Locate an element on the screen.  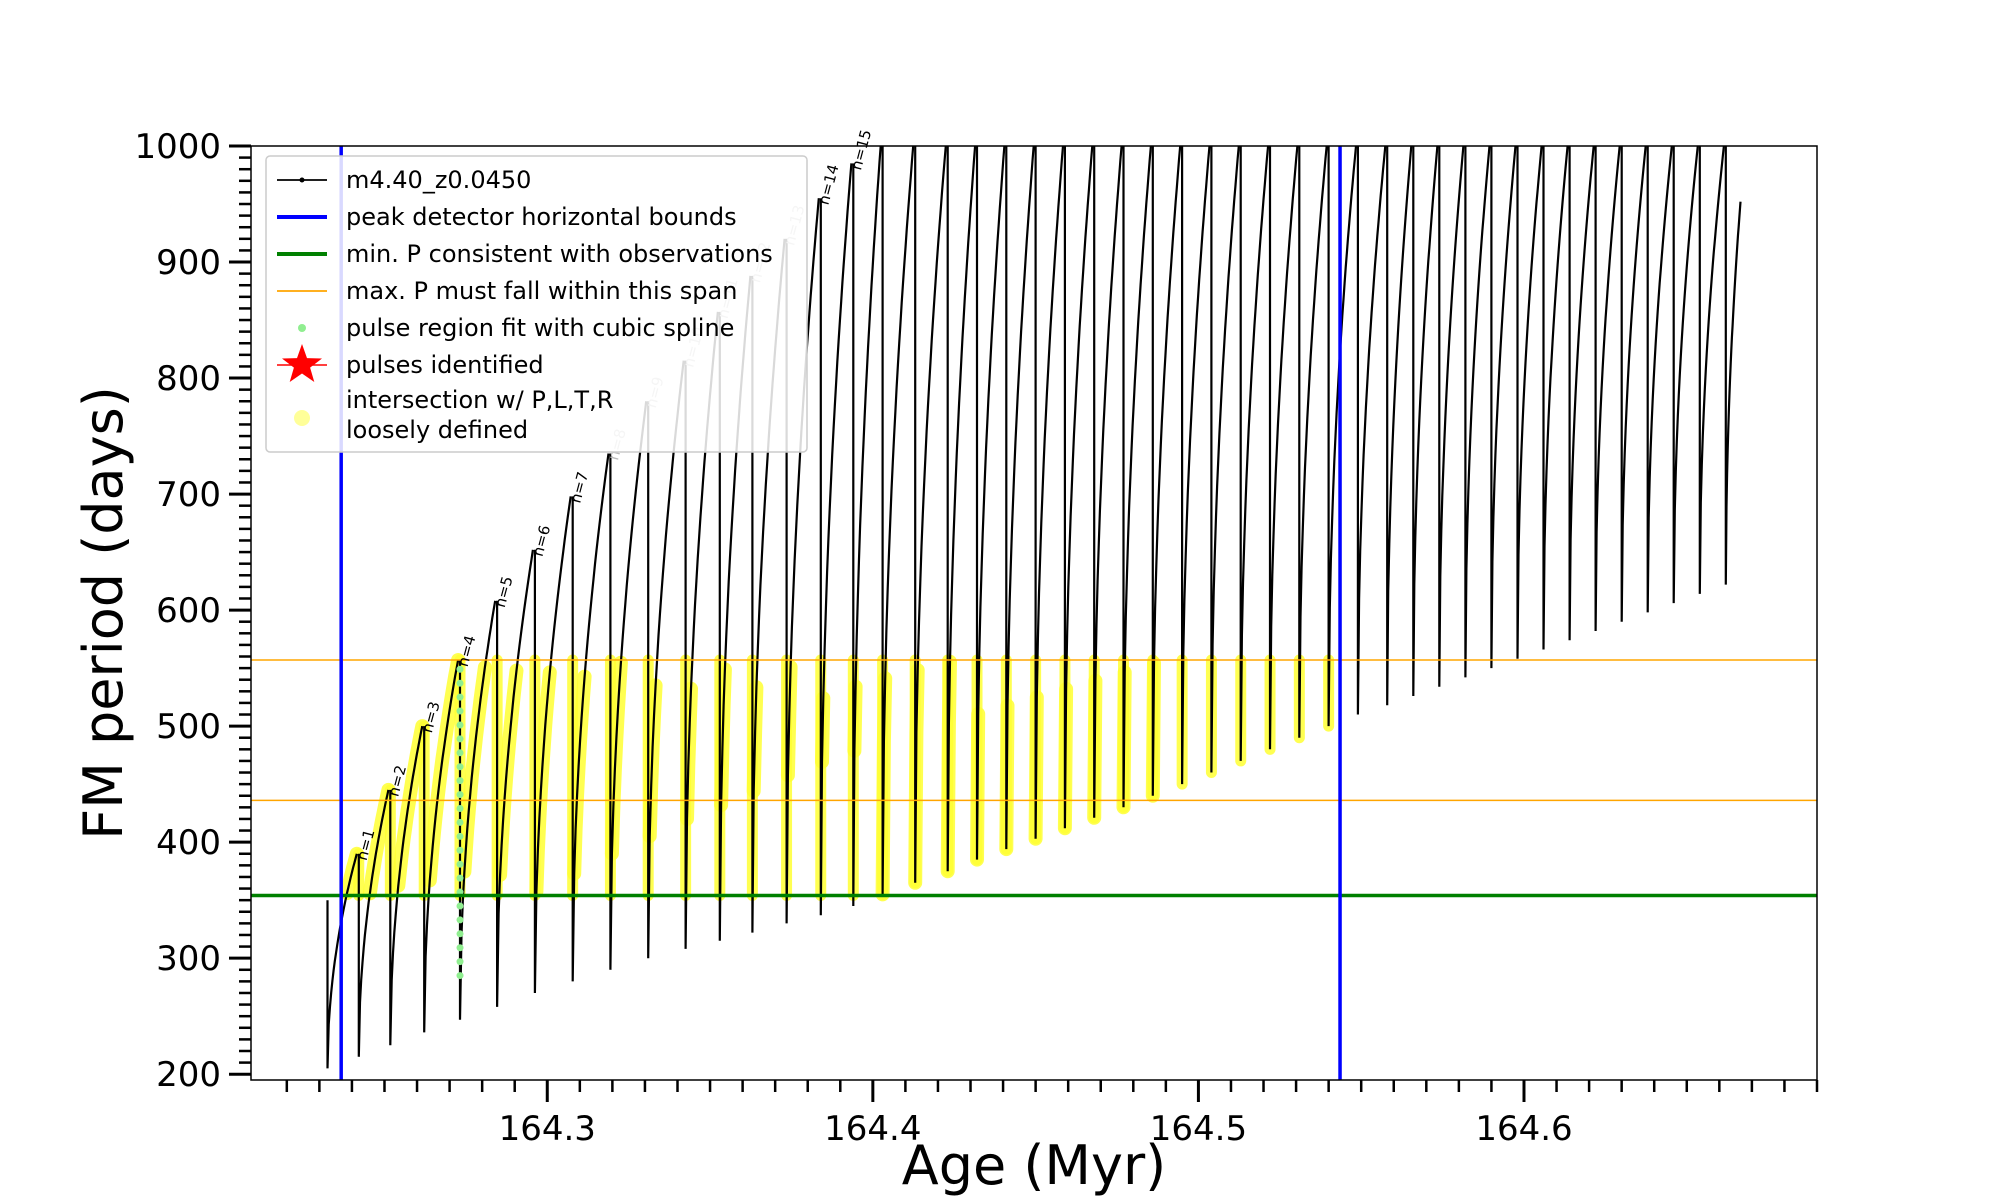
legend-label: pulse region fit with cubic spline is located at coordinates (540, 328).